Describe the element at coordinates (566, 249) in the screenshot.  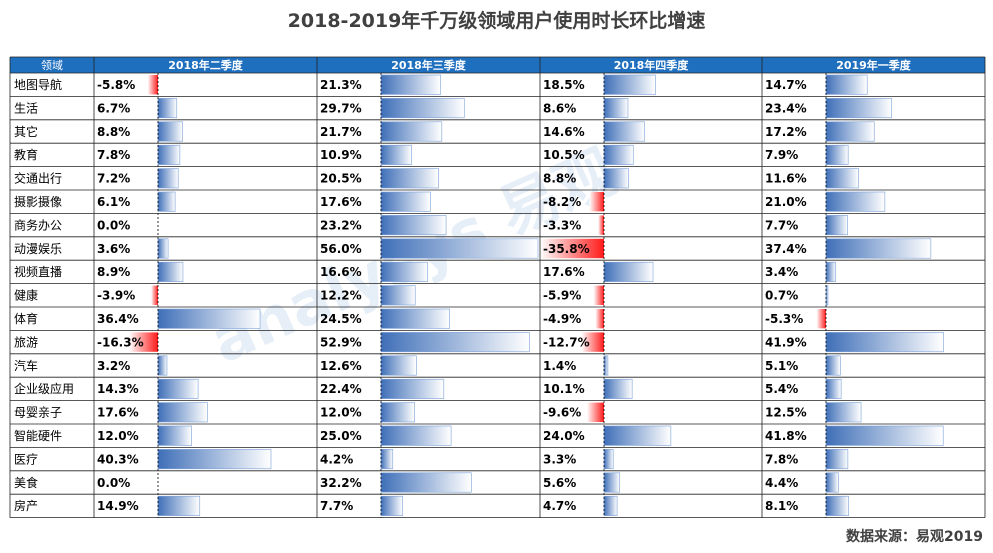
I see `value-label: -35.8%` at that location.